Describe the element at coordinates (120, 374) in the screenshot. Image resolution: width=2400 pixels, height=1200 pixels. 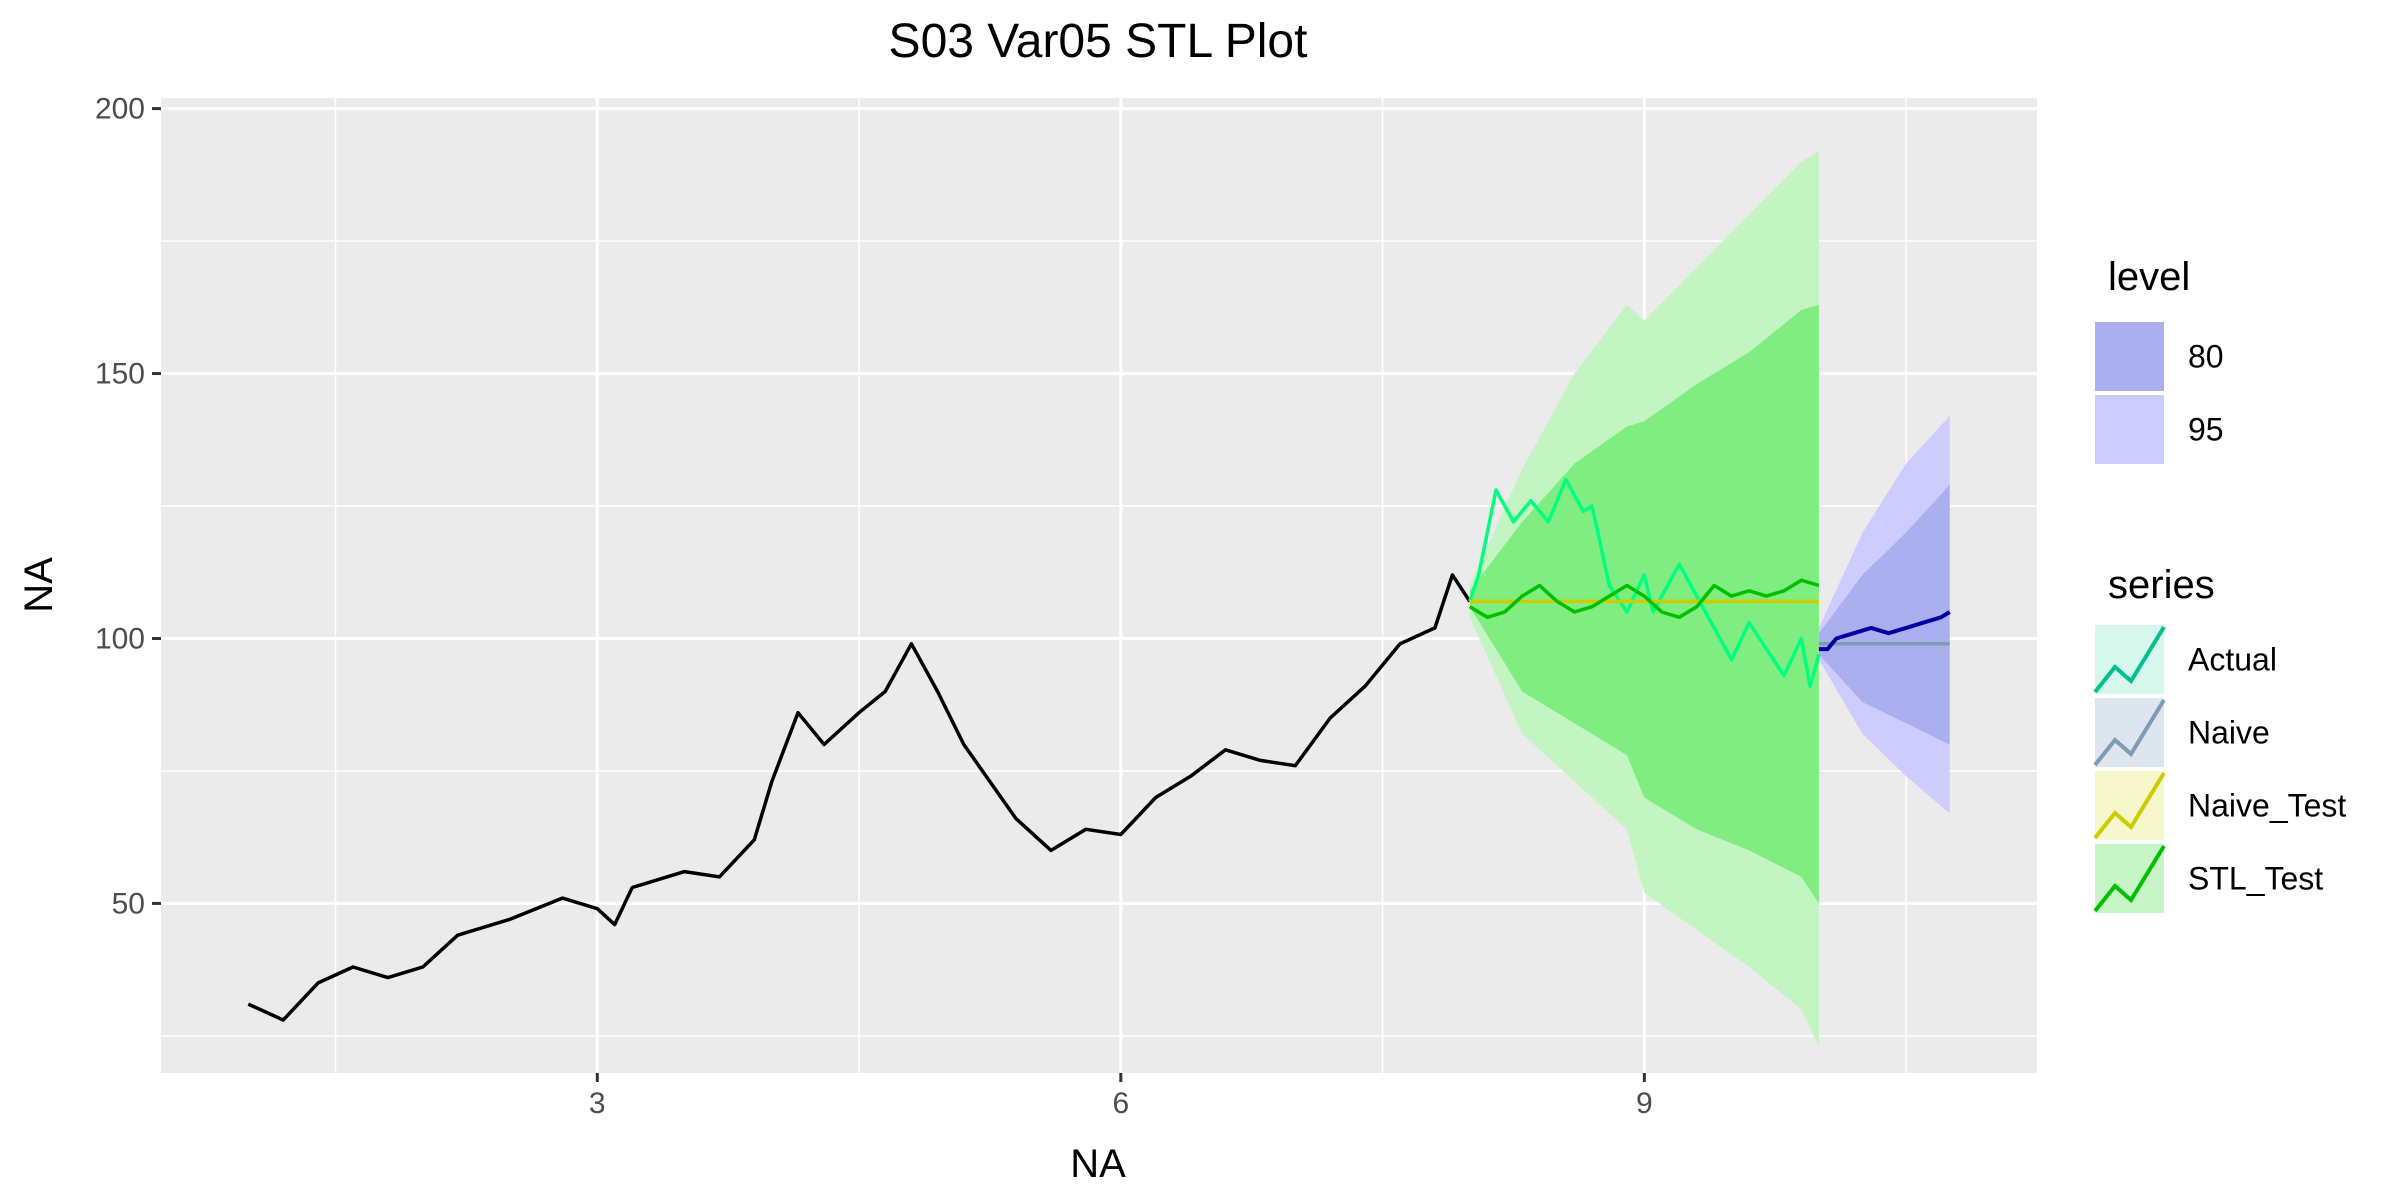
I see `y-tick-label: 150` at that location.